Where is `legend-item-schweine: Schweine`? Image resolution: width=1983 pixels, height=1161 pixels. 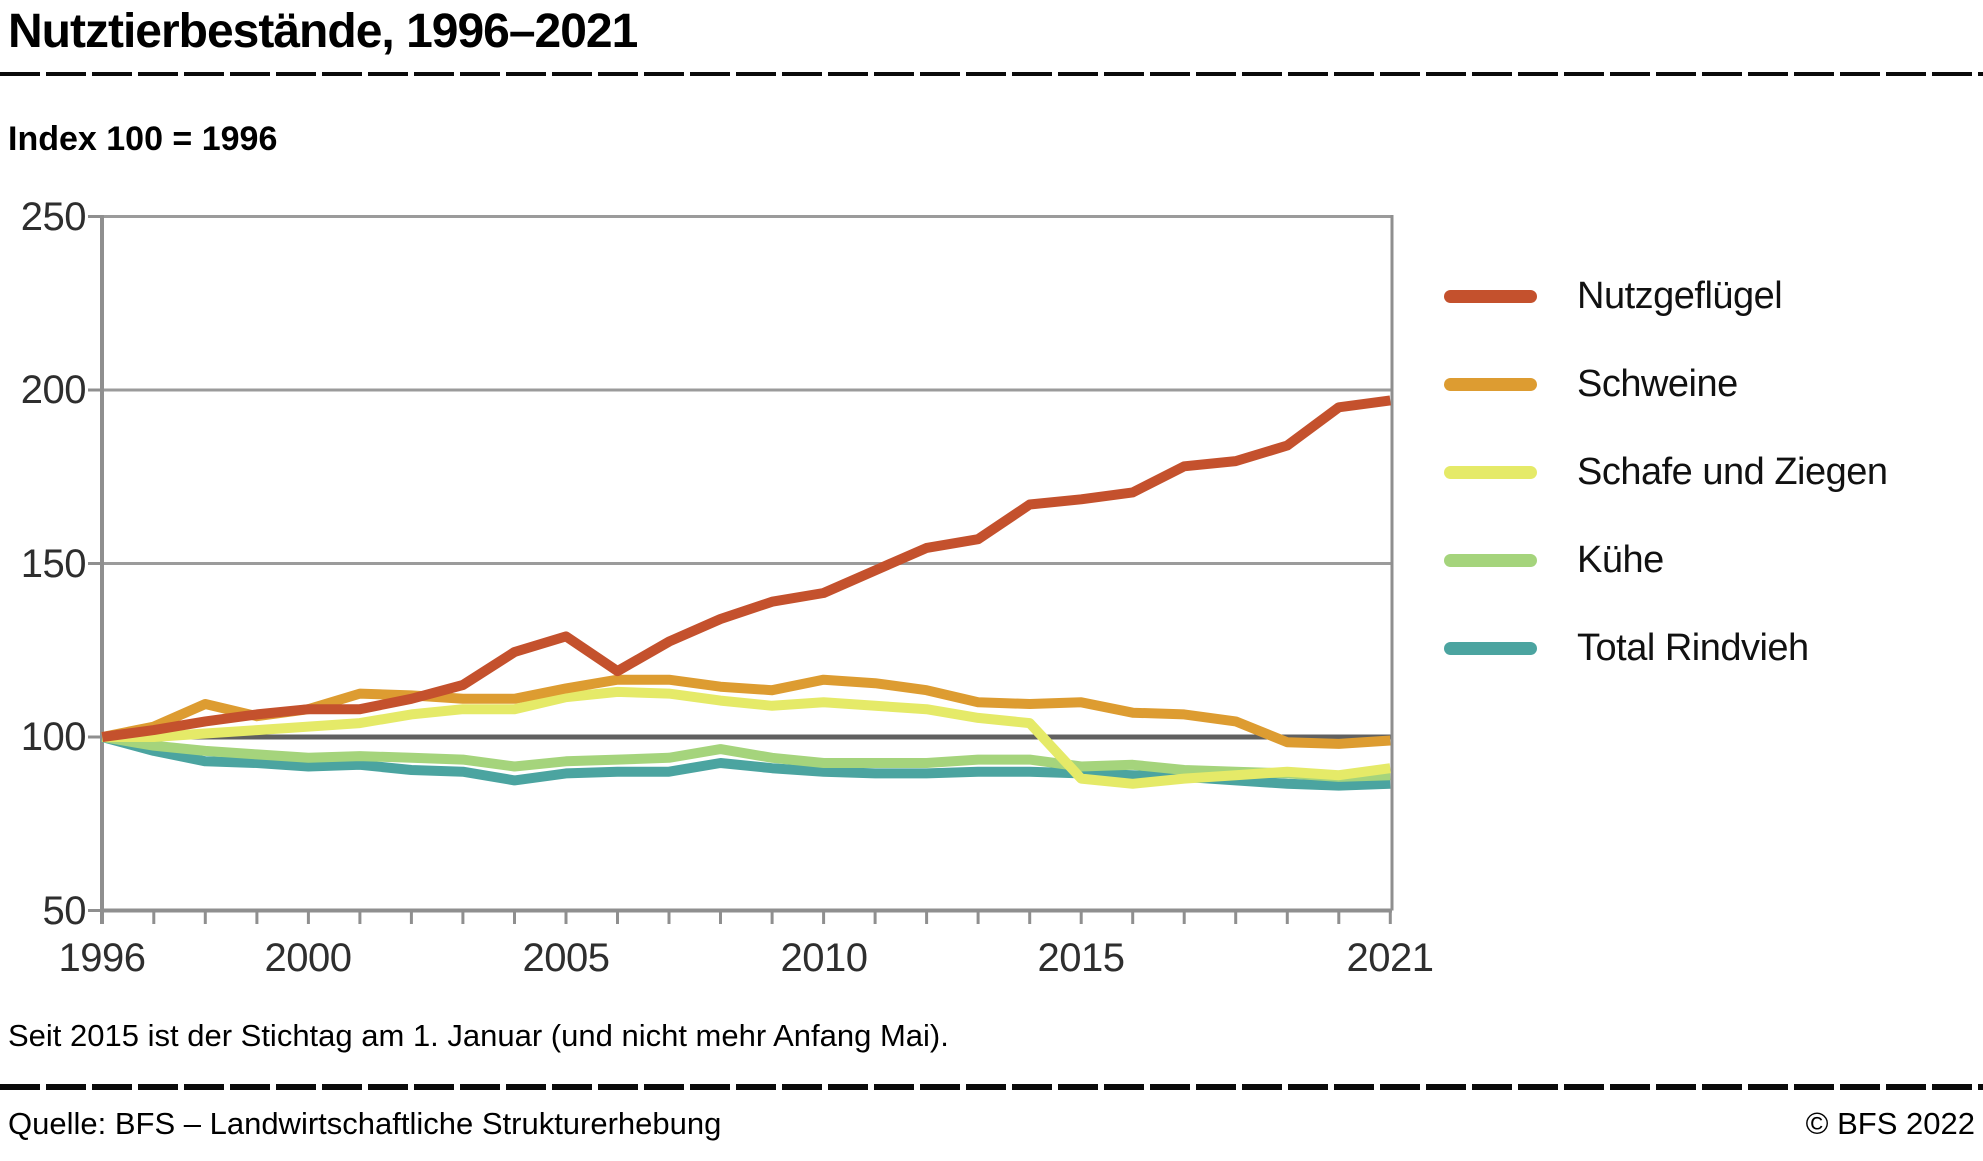 legend-item-schweine: Schweine is located at coordinates (1591, 383).